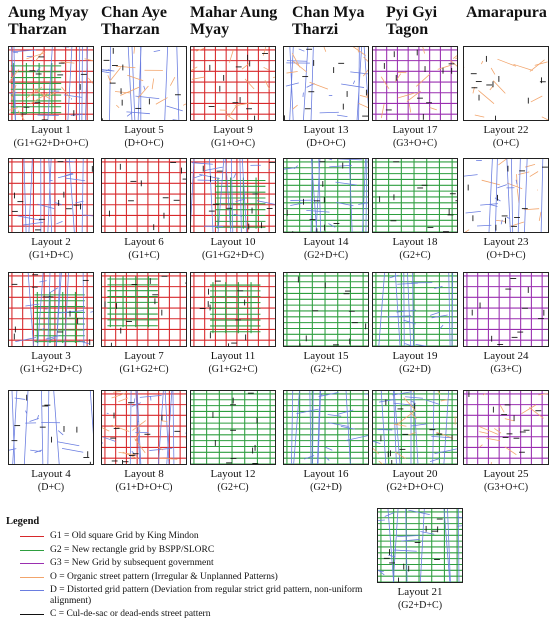  What do you see at coordinates (144, 474) in the screenshot?
I see `layout-label: Layout 8` at bounding box center [144, 474].